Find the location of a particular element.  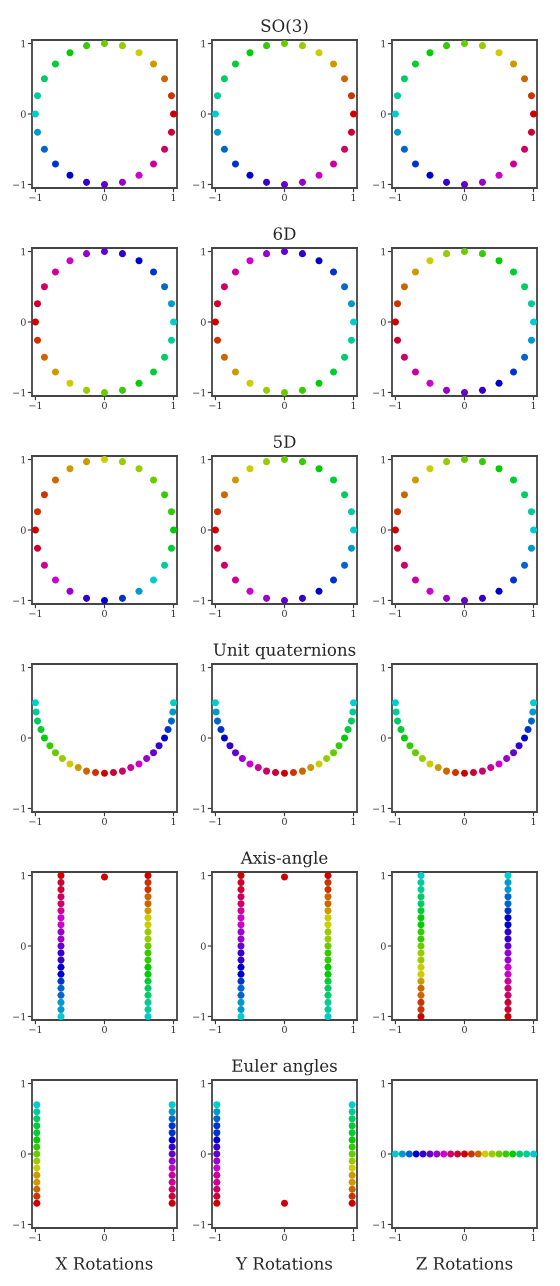

chart-title: Euler angles is located at coordinates (284, 1067).